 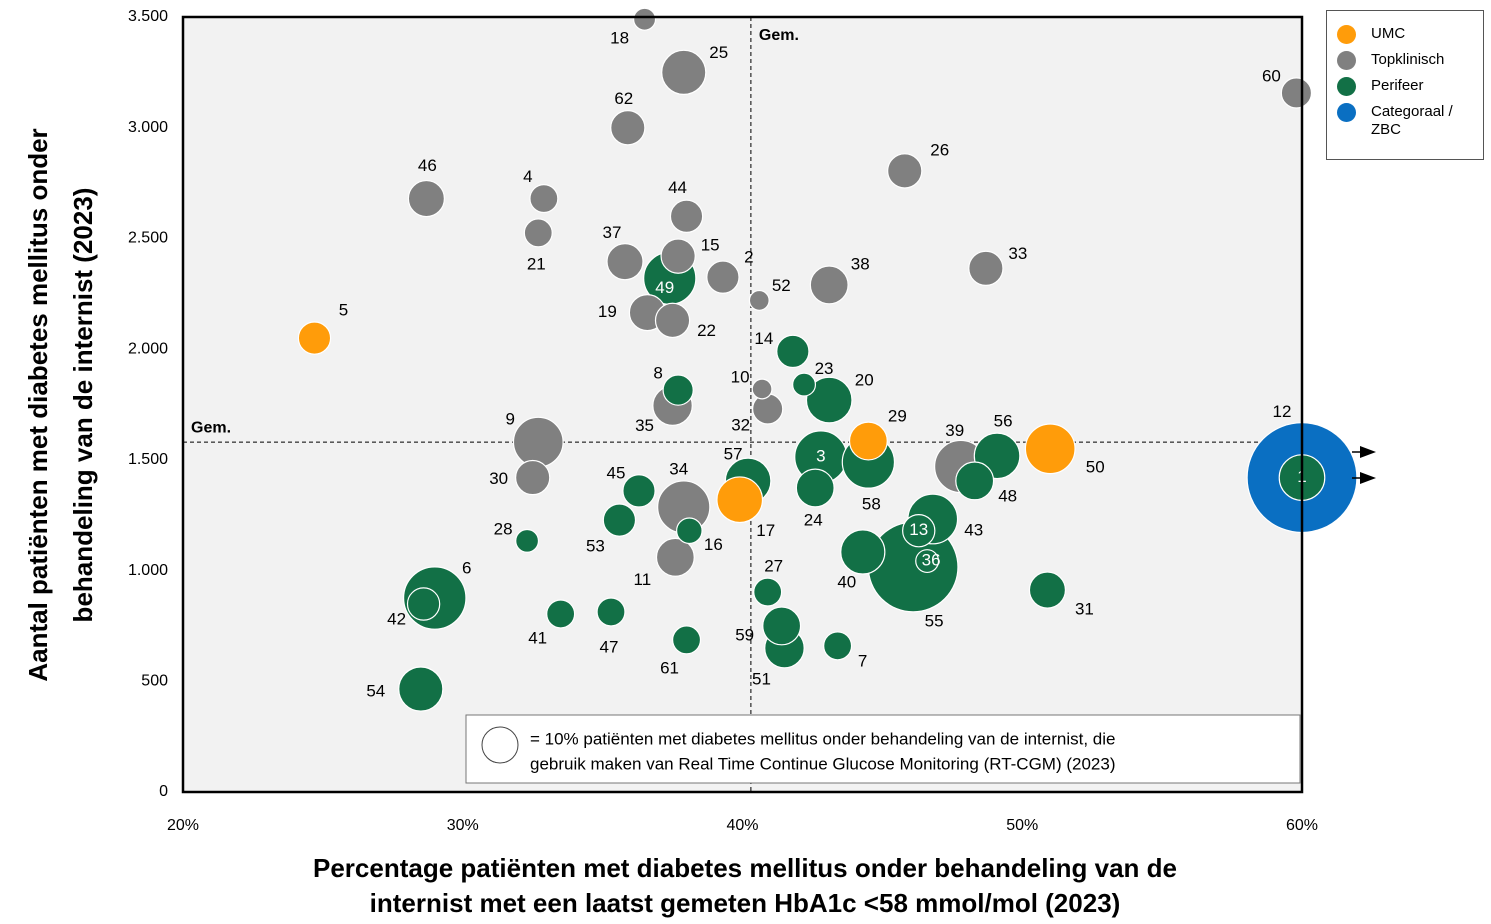 I want to click on bubble-label: 23, so click(x=824, y=368).